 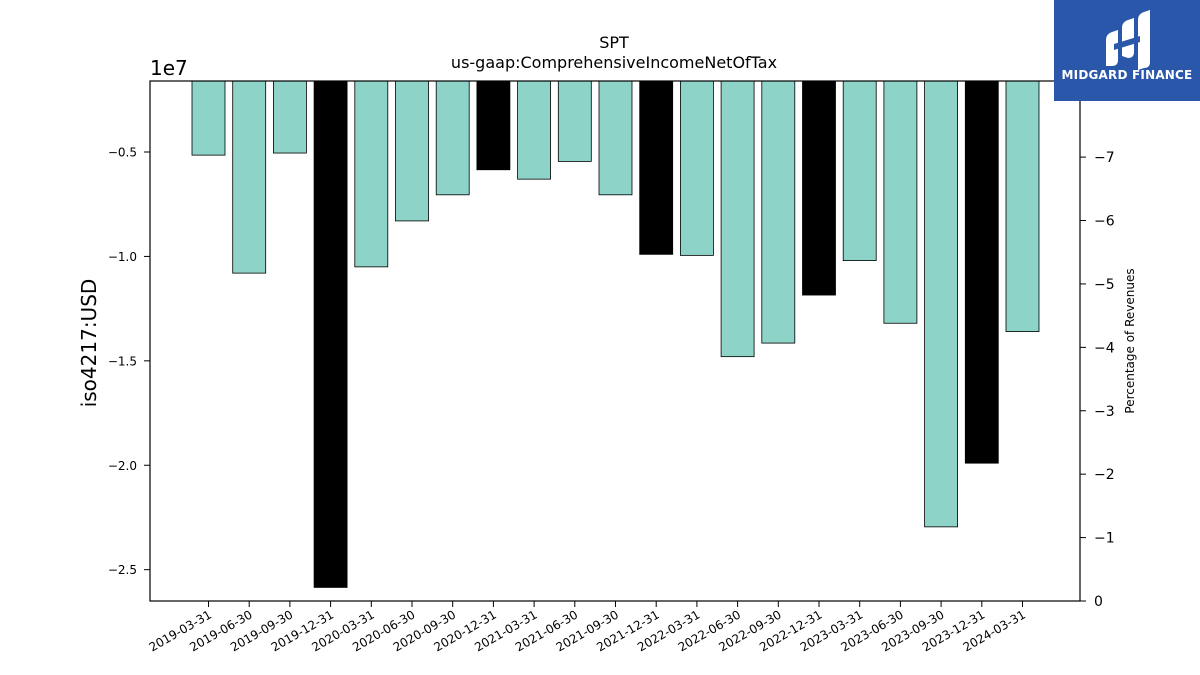 What do you see at coordinates (122, 361) in the screenshot?
I see `y-tick-label: −1.5` at bounding box center [122, 361].